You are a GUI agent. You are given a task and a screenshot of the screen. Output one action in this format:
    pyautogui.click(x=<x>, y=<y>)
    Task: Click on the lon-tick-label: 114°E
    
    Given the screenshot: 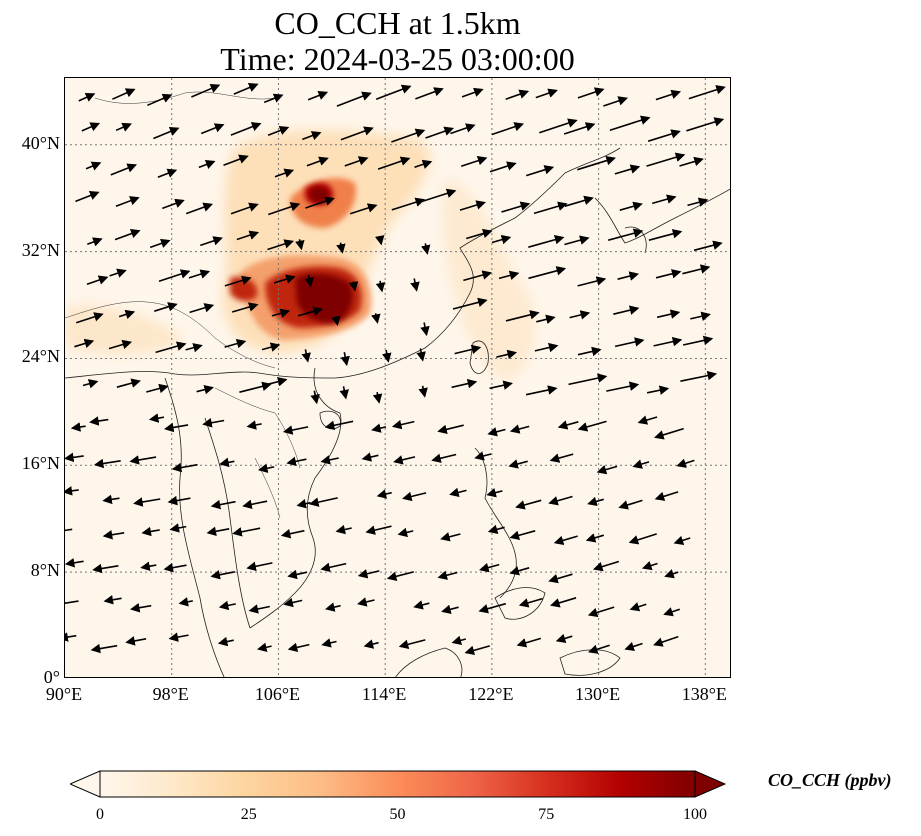 What is the action you would take?
    pyautogui.click(x=384, y=694)
    